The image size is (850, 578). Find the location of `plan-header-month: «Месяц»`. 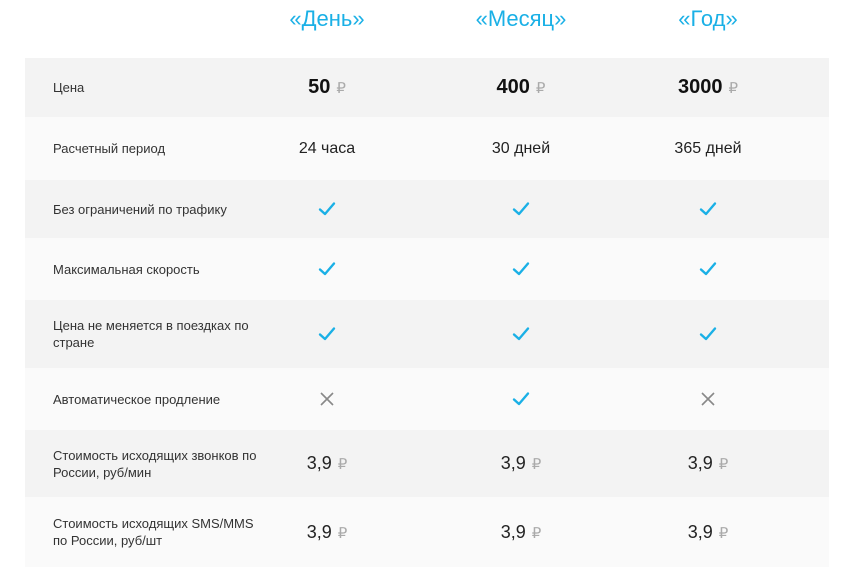

plan-header-month: «Месяц» is located at coordinates (521, 18).